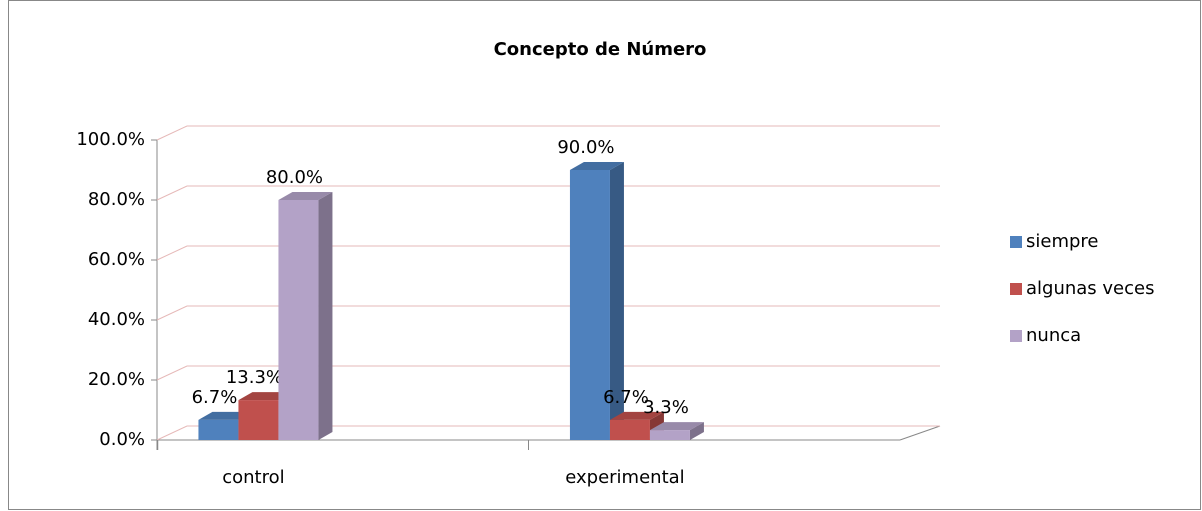 The width and height of the screenshot is (1202, 511). Describe the element at coordinates (666, 407) in the screenshot. I see `value-label: 3.3%` at that location.